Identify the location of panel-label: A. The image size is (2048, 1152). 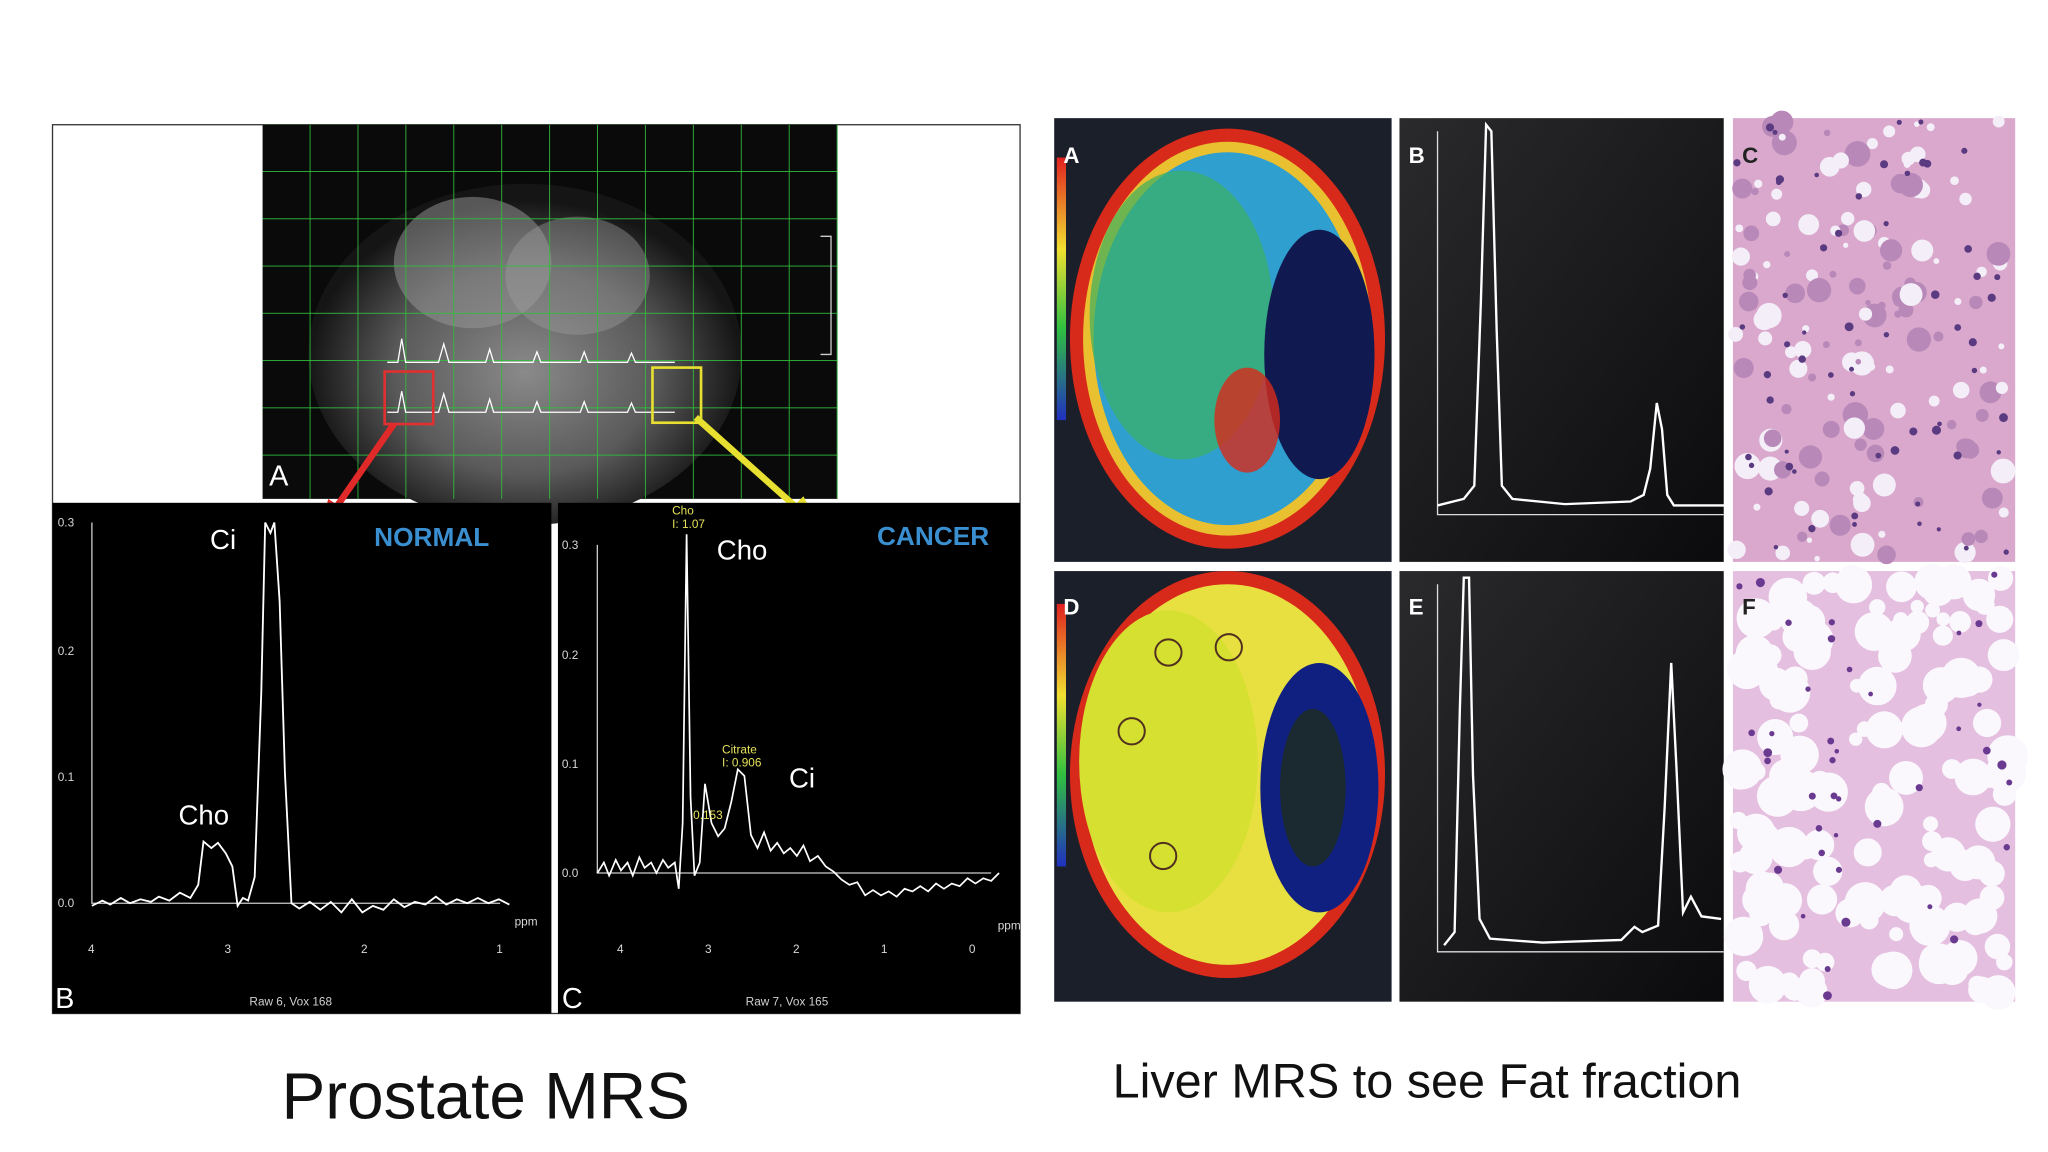
(279, 477).